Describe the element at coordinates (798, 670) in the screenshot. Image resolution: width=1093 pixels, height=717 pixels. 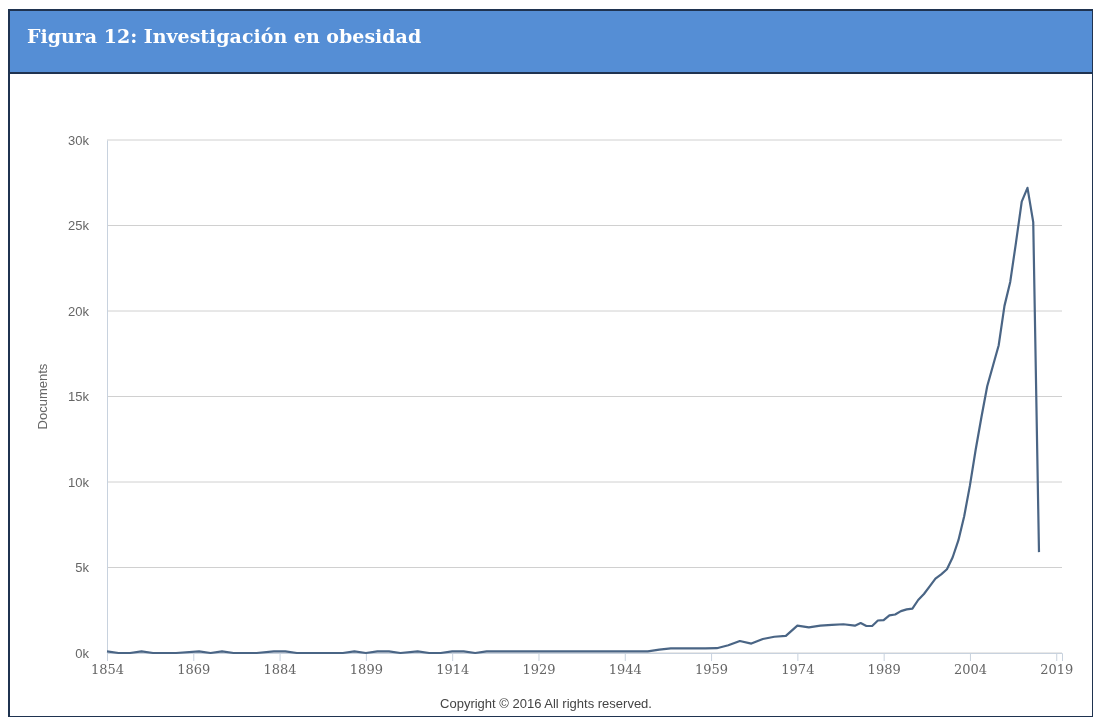
I see `x-tick-label: 1974` at that location.